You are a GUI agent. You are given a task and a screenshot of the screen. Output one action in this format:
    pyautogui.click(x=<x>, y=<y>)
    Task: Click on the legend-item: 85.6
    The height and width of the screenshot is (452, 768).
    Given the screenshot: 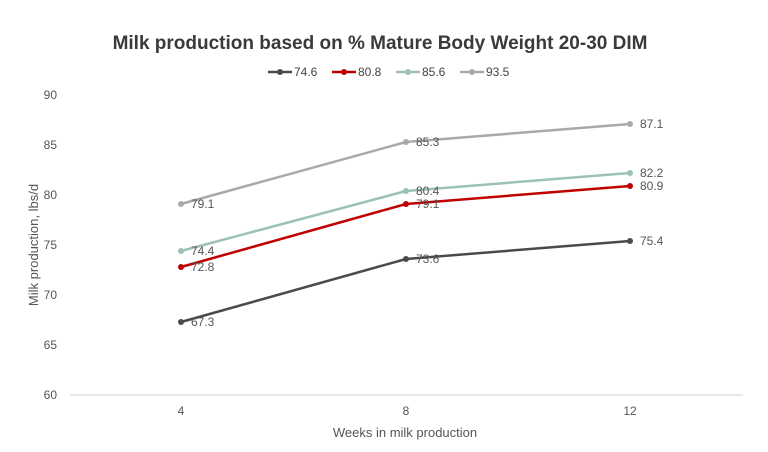 What is the action you would take?
    pyautogui.click(x=421, y=72)
    